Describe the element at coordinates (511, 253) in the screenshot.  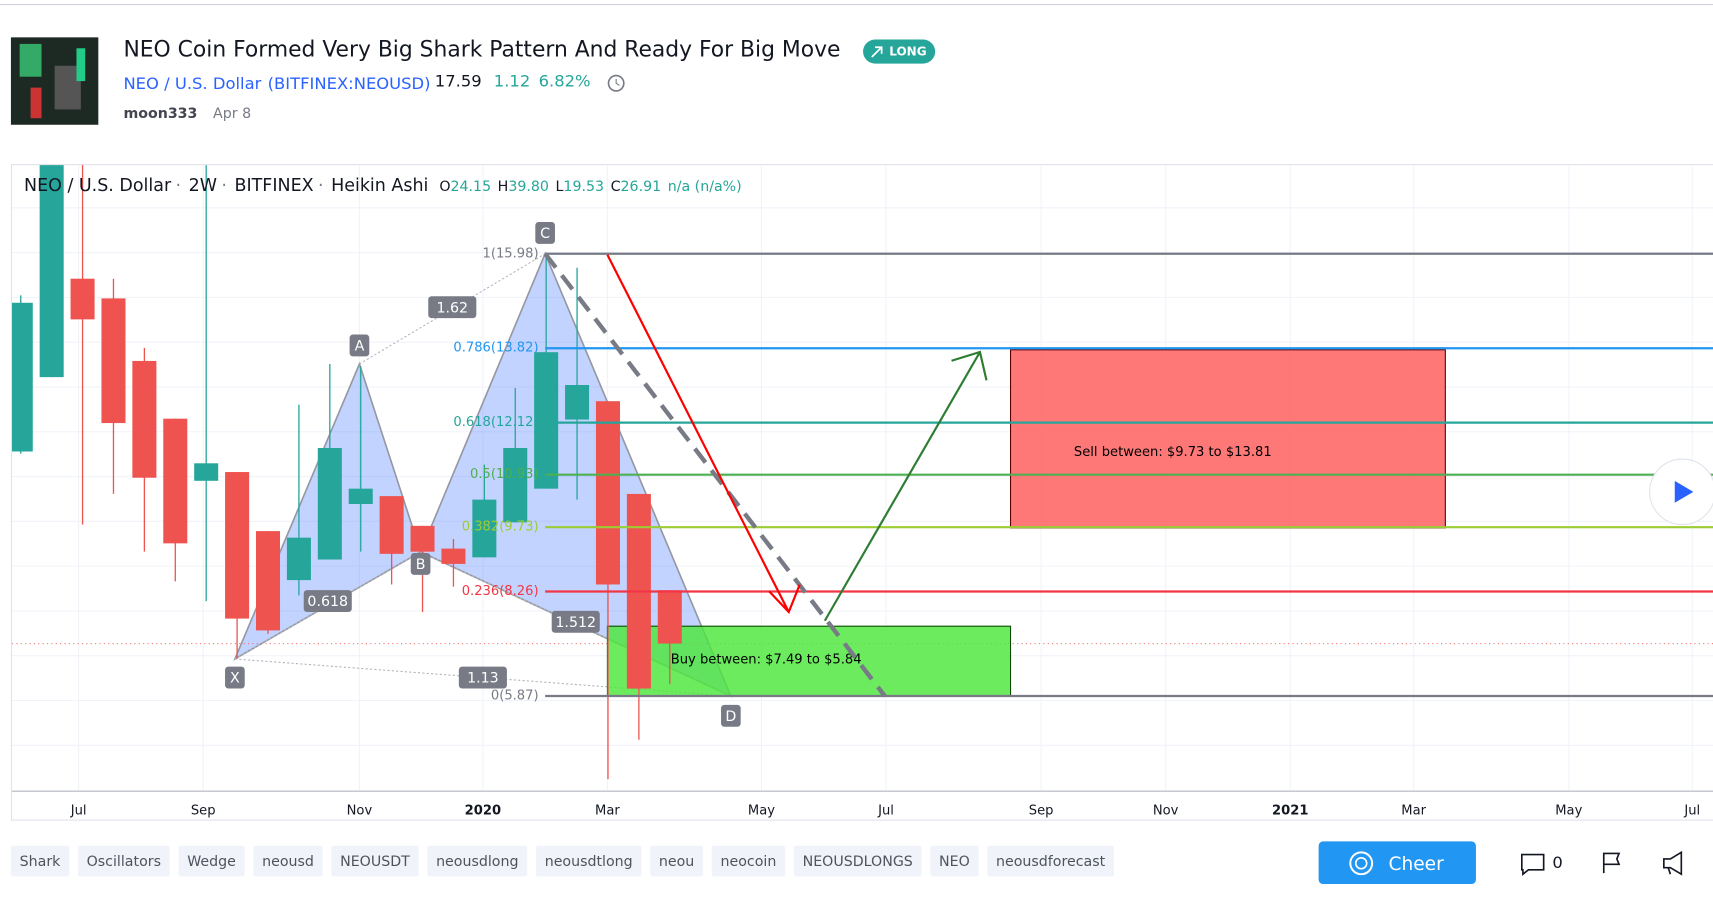
I see `fib-label: 1(15.98)` at that location.